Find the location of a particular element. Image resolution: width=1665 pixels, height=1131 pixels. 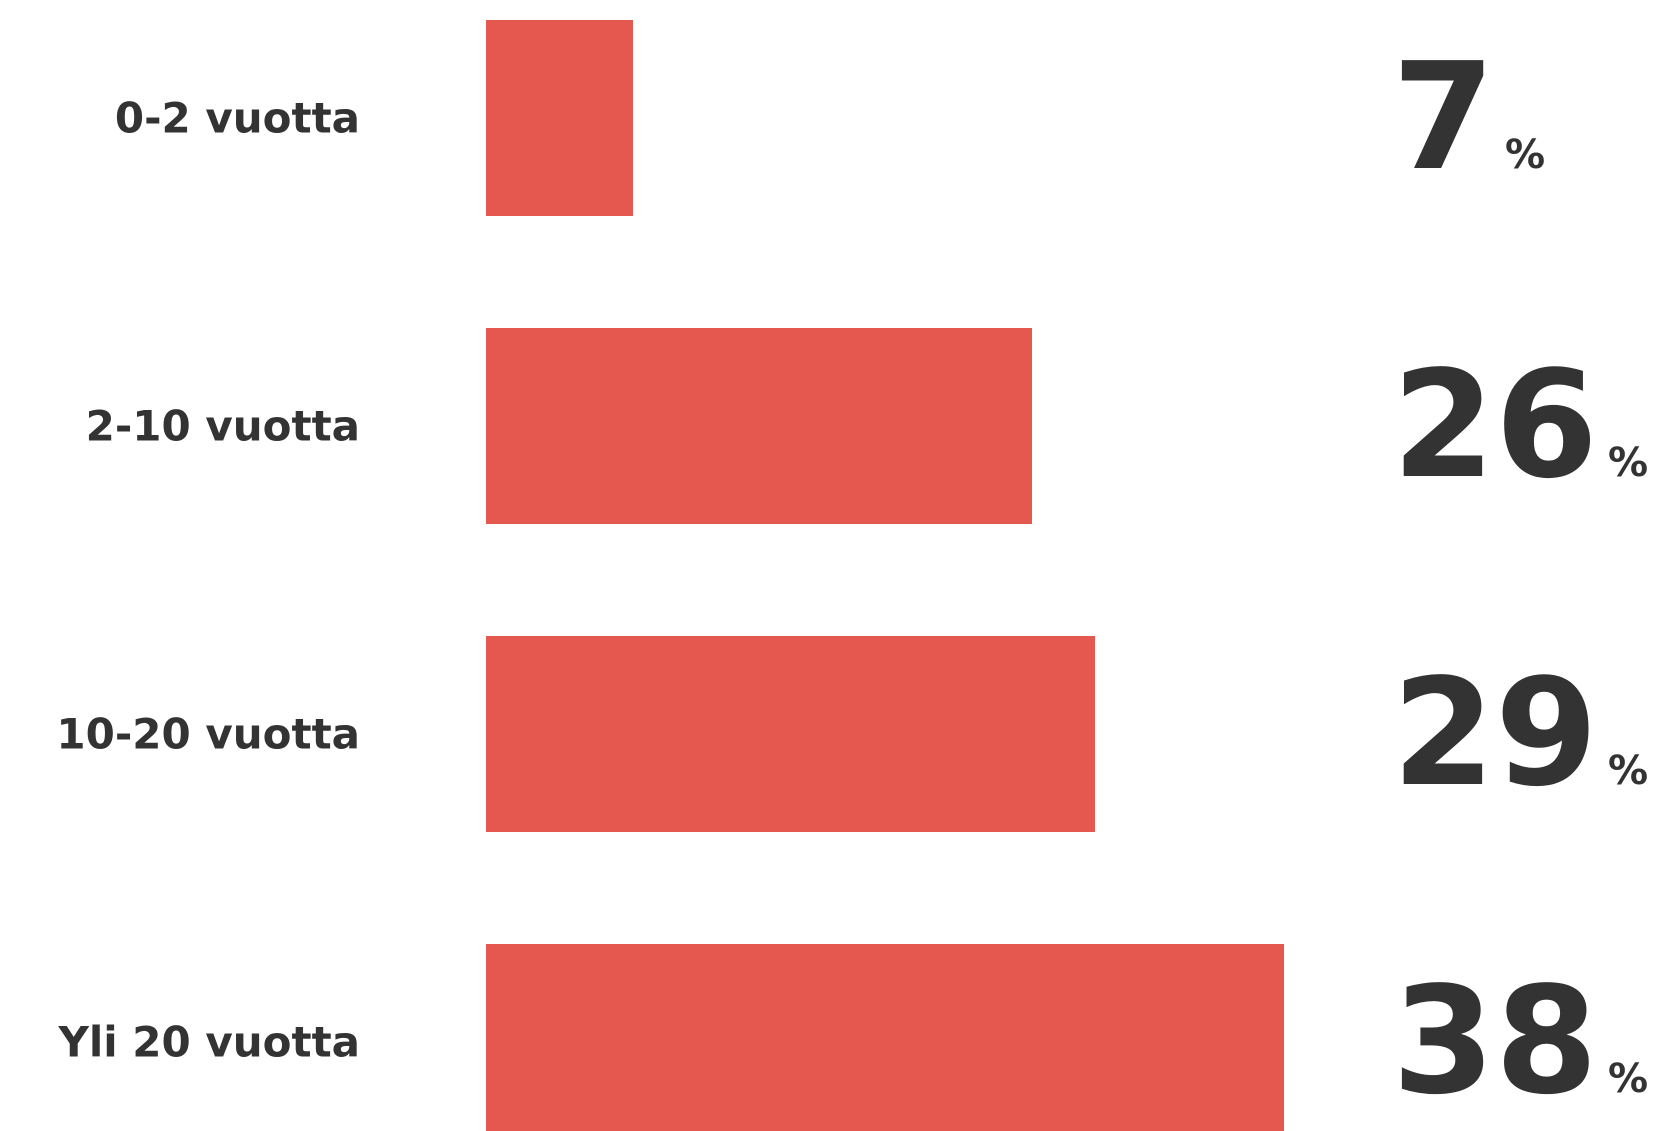

value-label: 26% is located at coordinates (1520, 425).